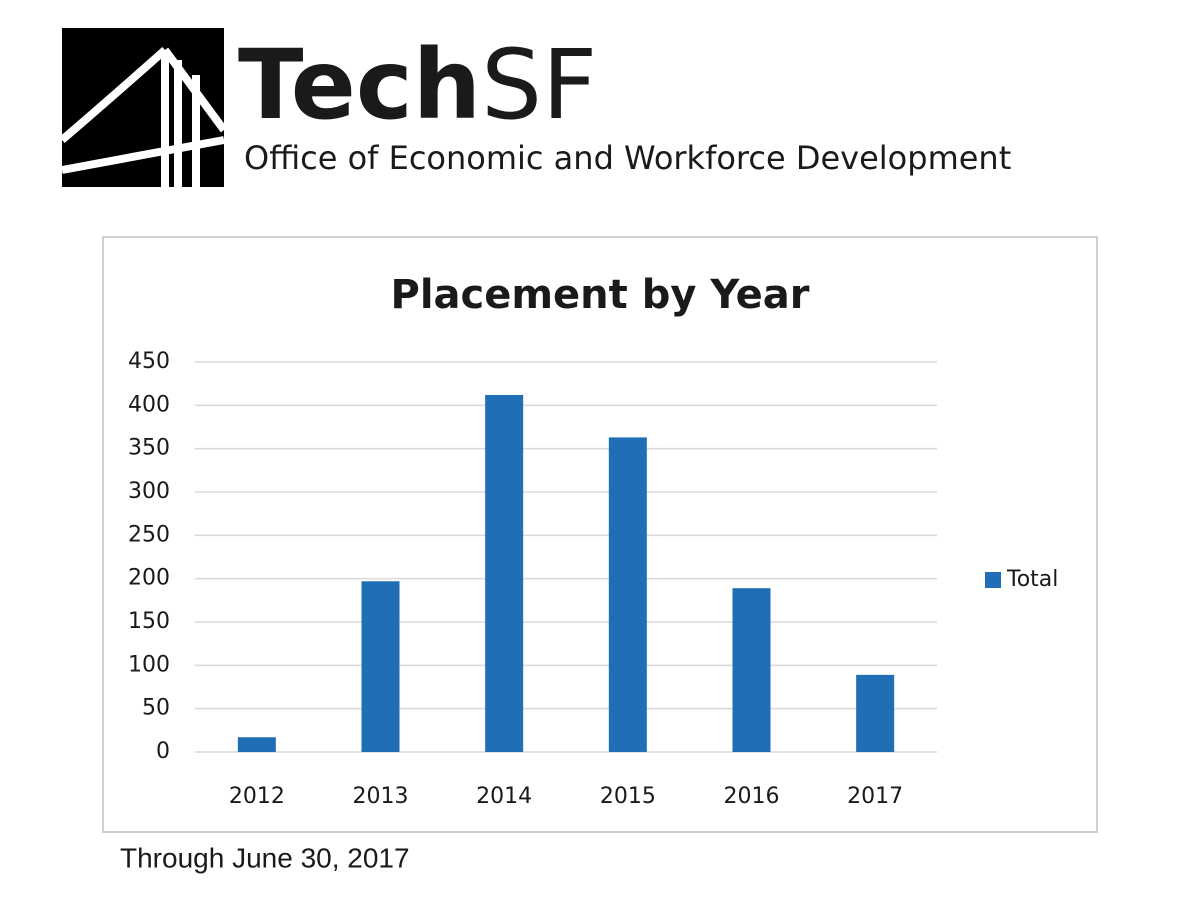 The width and height of the screenshot is (1200, 900). Describe the element at coordinates (381, 796) in the screenshot. I see `x-tick-label: 2013` at that location.